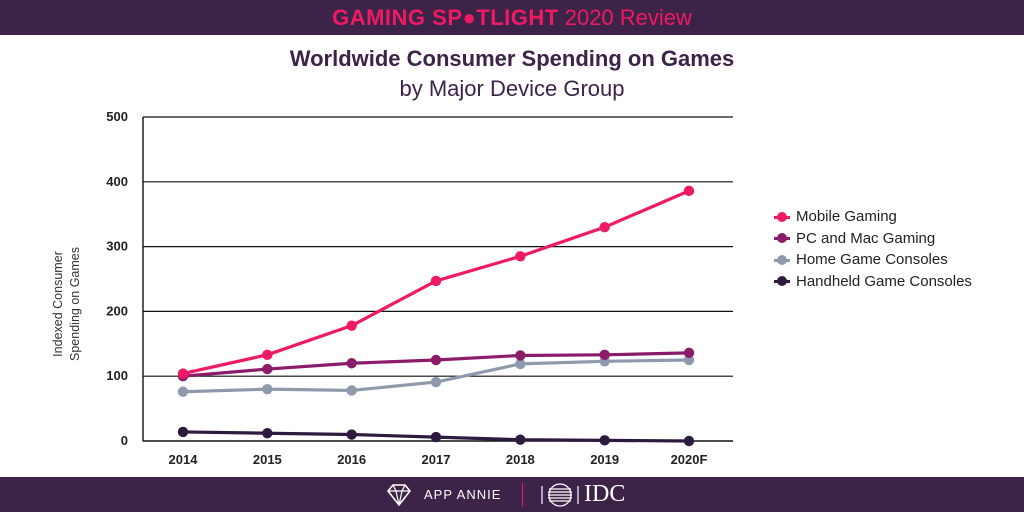  What do you see at coordinates (124, 440) in the screenshot?
I see `y-tick-label: 0` at bounding box center [124, 440].